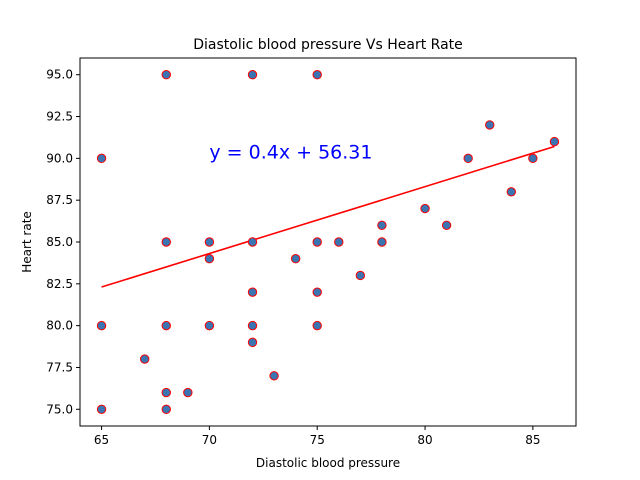 Image resolution: width=640 pixels, height=480 pixels. I want to click on x-tick-label: 65, so click(101, 440).